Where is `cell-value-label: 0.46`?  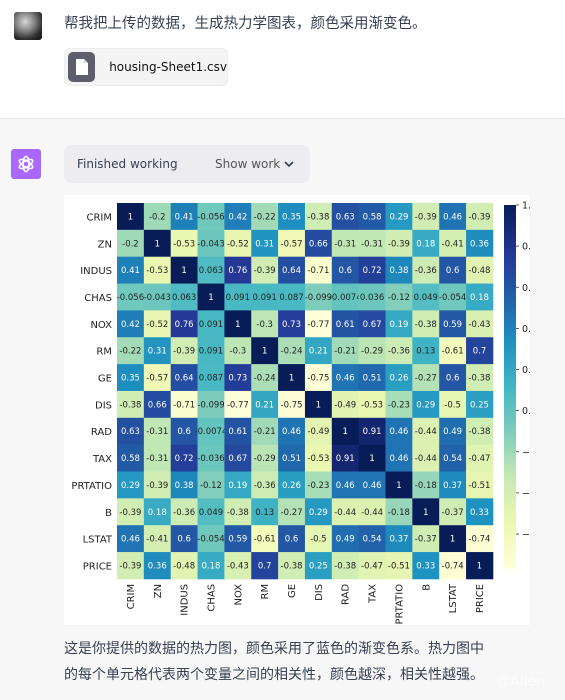
cell-value-label: 0.46 is located at coordinates (130, 540).